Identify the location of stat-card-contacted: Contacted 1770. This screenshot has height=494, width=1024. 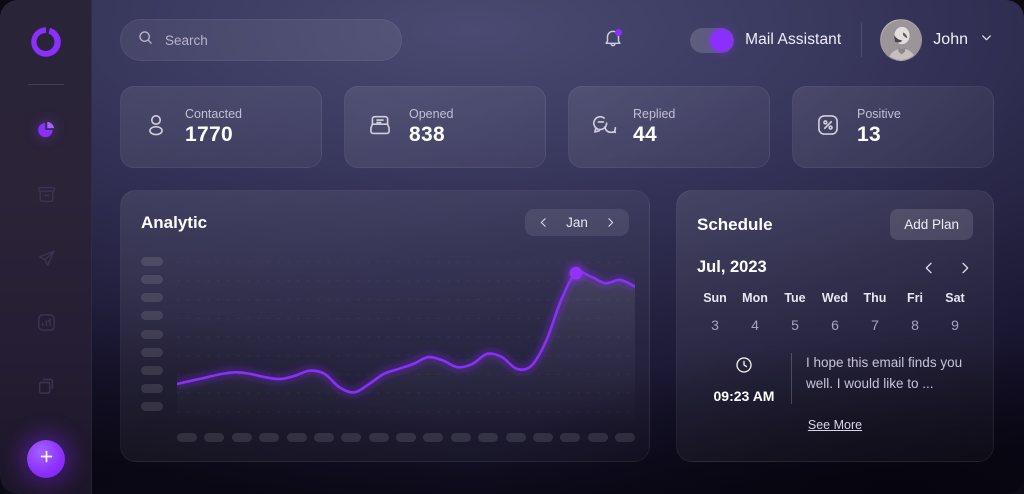
(221, 127).